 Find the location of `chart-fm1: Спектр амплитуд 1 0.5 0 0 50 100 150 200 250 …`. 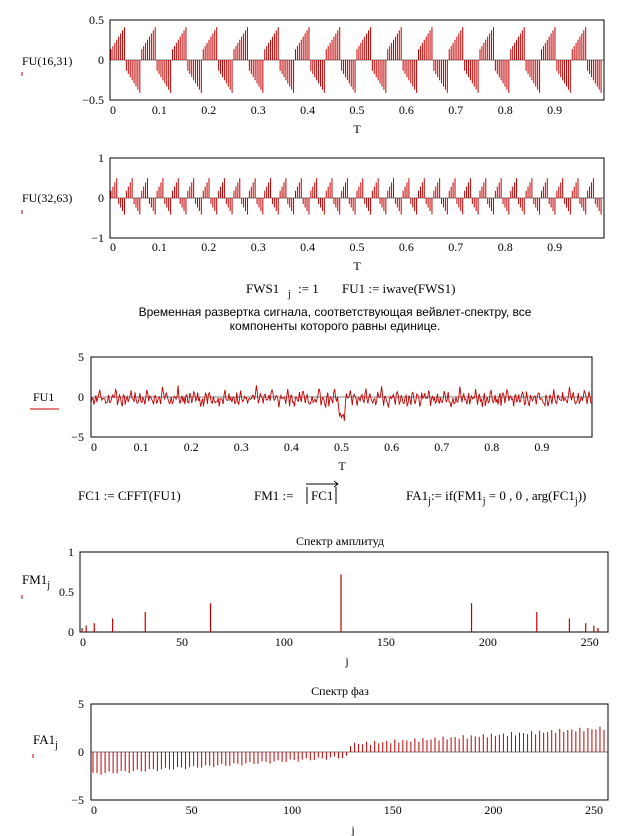

chart-fm1: Спектр амплитуд 1 0.5 0 0 50 100 150 200 250 … is located at coordinates (315, 601).